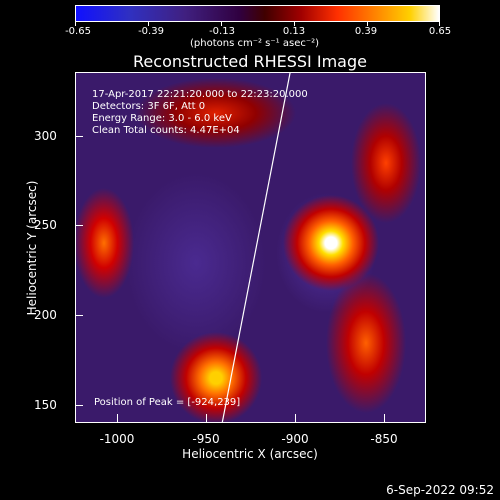 The width and height of the screenshot is (500, 500). What do you see at coordinates (256, 247) in the screenshot?
I see `limb-line` at bounding box center [256, 247].